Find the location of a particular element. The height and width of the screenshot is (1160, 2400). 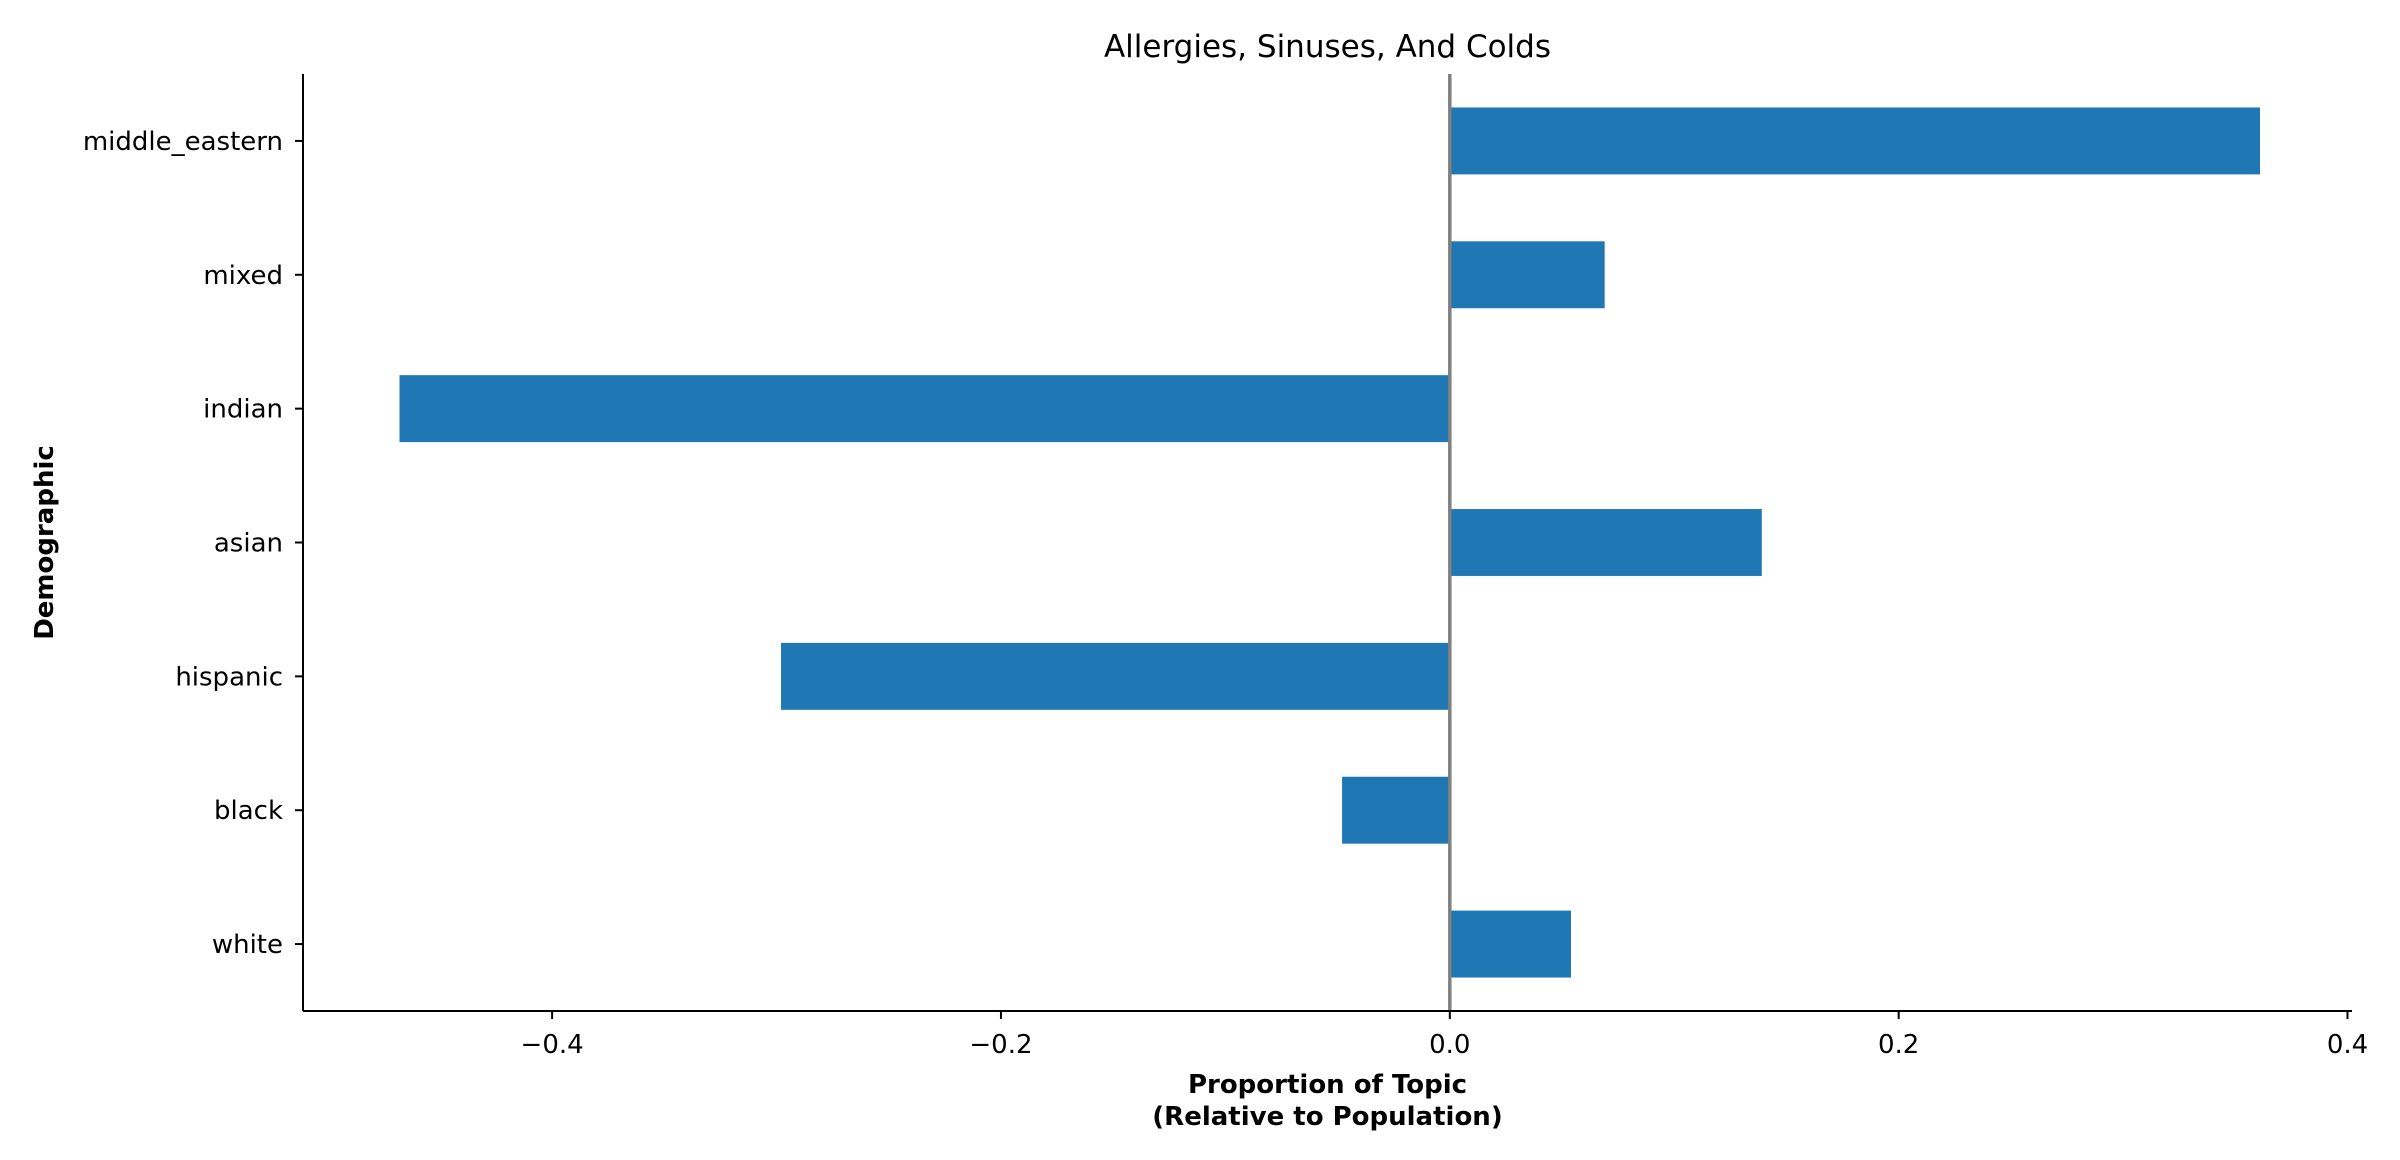

x-axis-title-line2: (Relative to Population) is located at coordinates (1327, 1117).